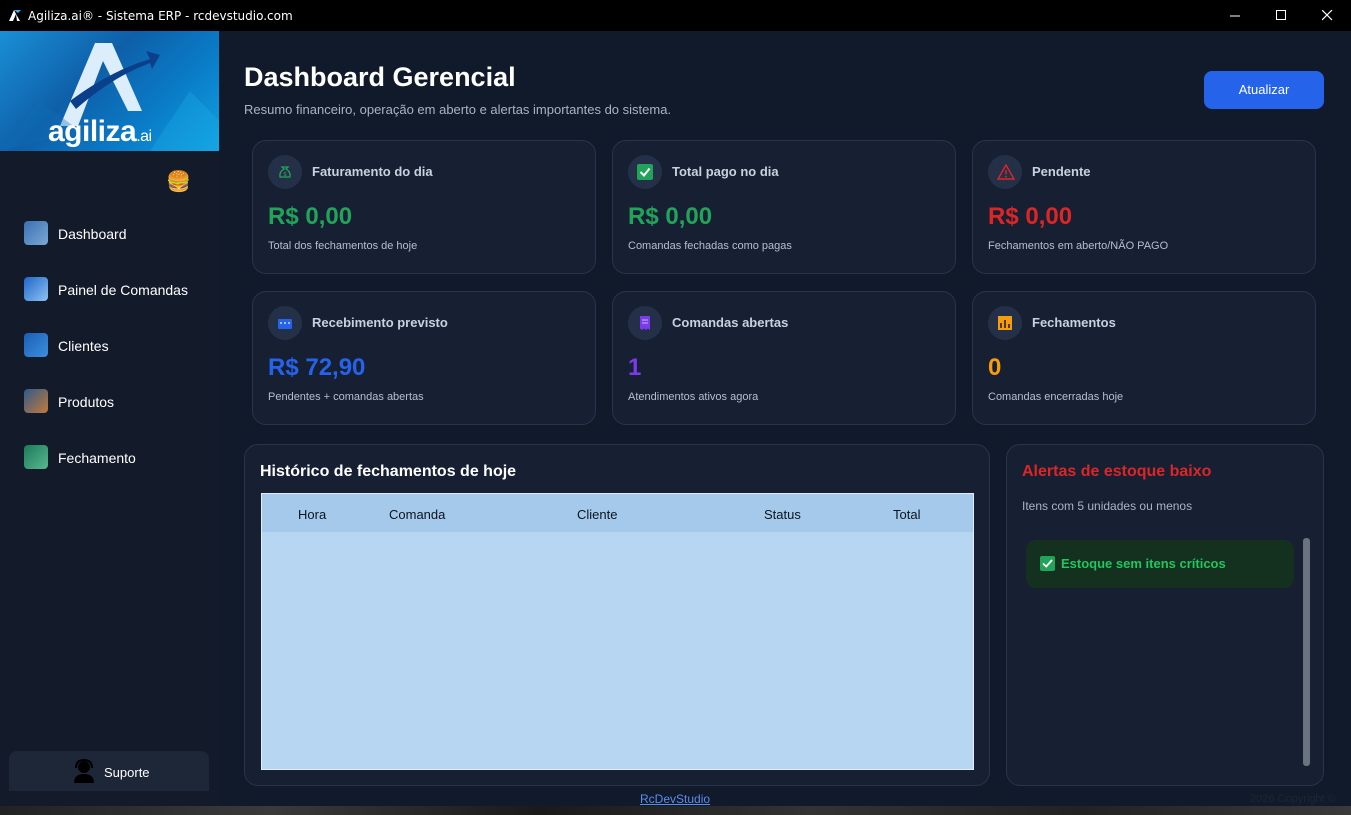 The image size is (1351, 815). I want to click on card-title: Fechamentos, so click(1074, 322).